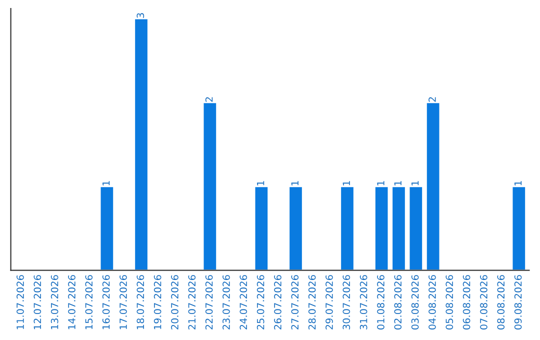 This screenshot has width=540, height=340. What do you see at coordinates (501, 302) in the screenshot?
I see `x-tick-label: 08.08.2026` at bounding box center [501, 302].